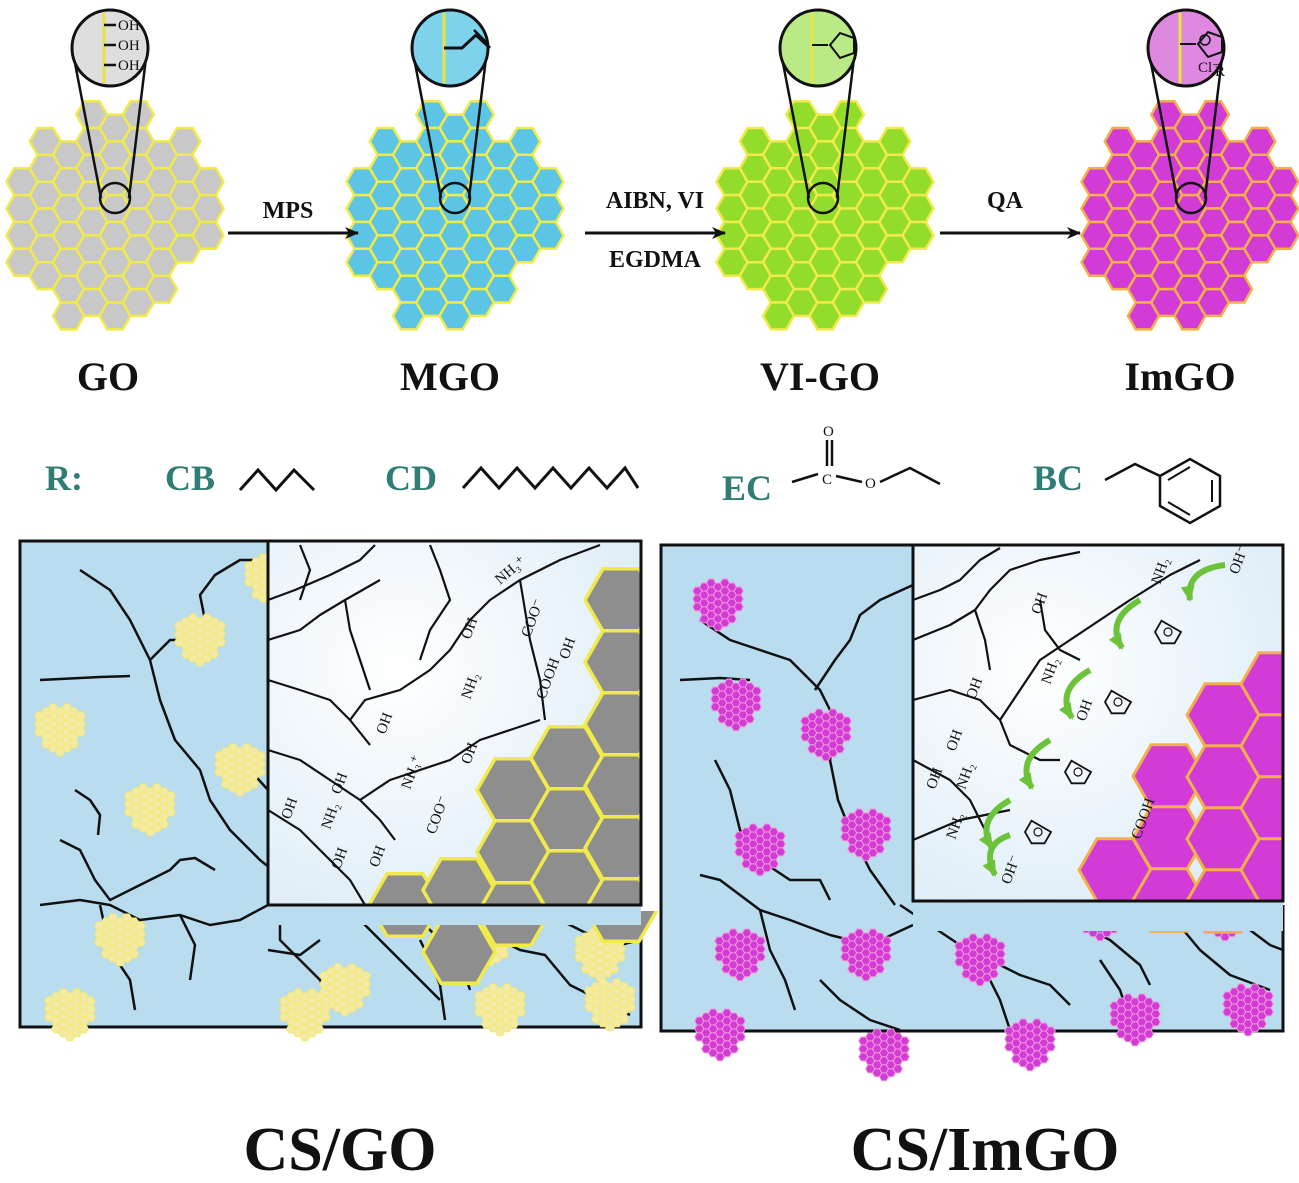  I want to click on r-group-legend: R: CB CD EC C O O BC, so click(633, 474).